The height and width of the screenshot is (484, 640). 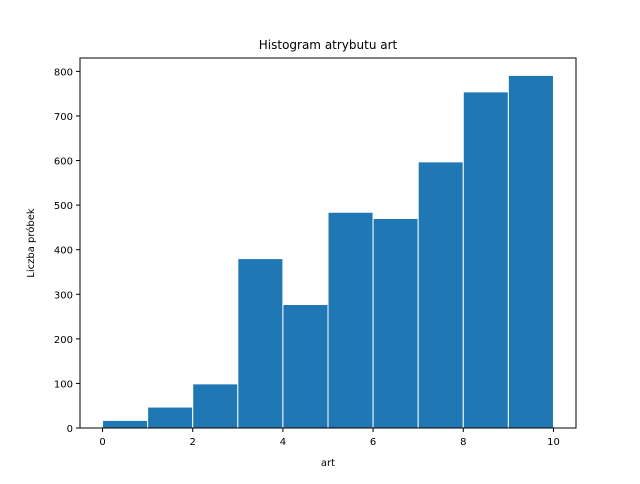 I want to click on y-tick-label: 200, so click(x=63, y=340).